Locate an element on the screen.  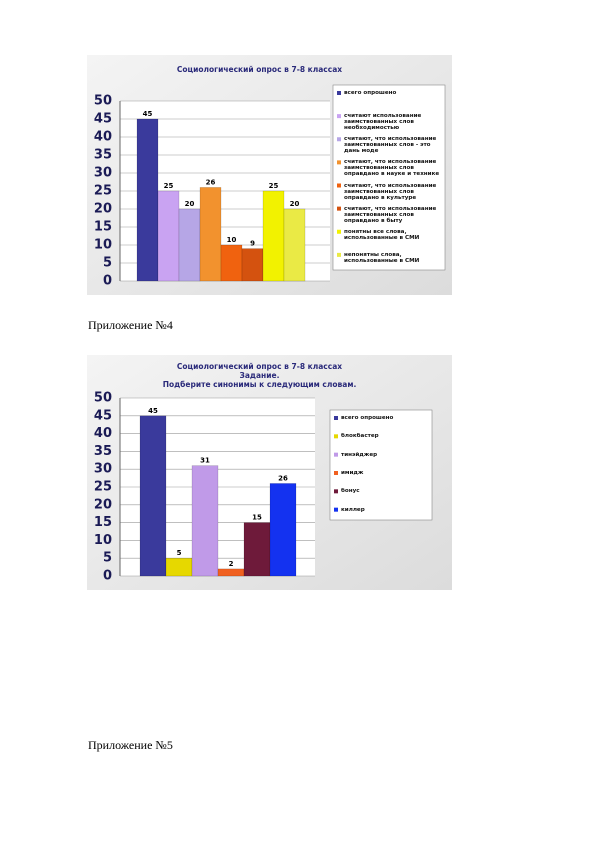
data-label: 15 is located at coordinates (257, 518).